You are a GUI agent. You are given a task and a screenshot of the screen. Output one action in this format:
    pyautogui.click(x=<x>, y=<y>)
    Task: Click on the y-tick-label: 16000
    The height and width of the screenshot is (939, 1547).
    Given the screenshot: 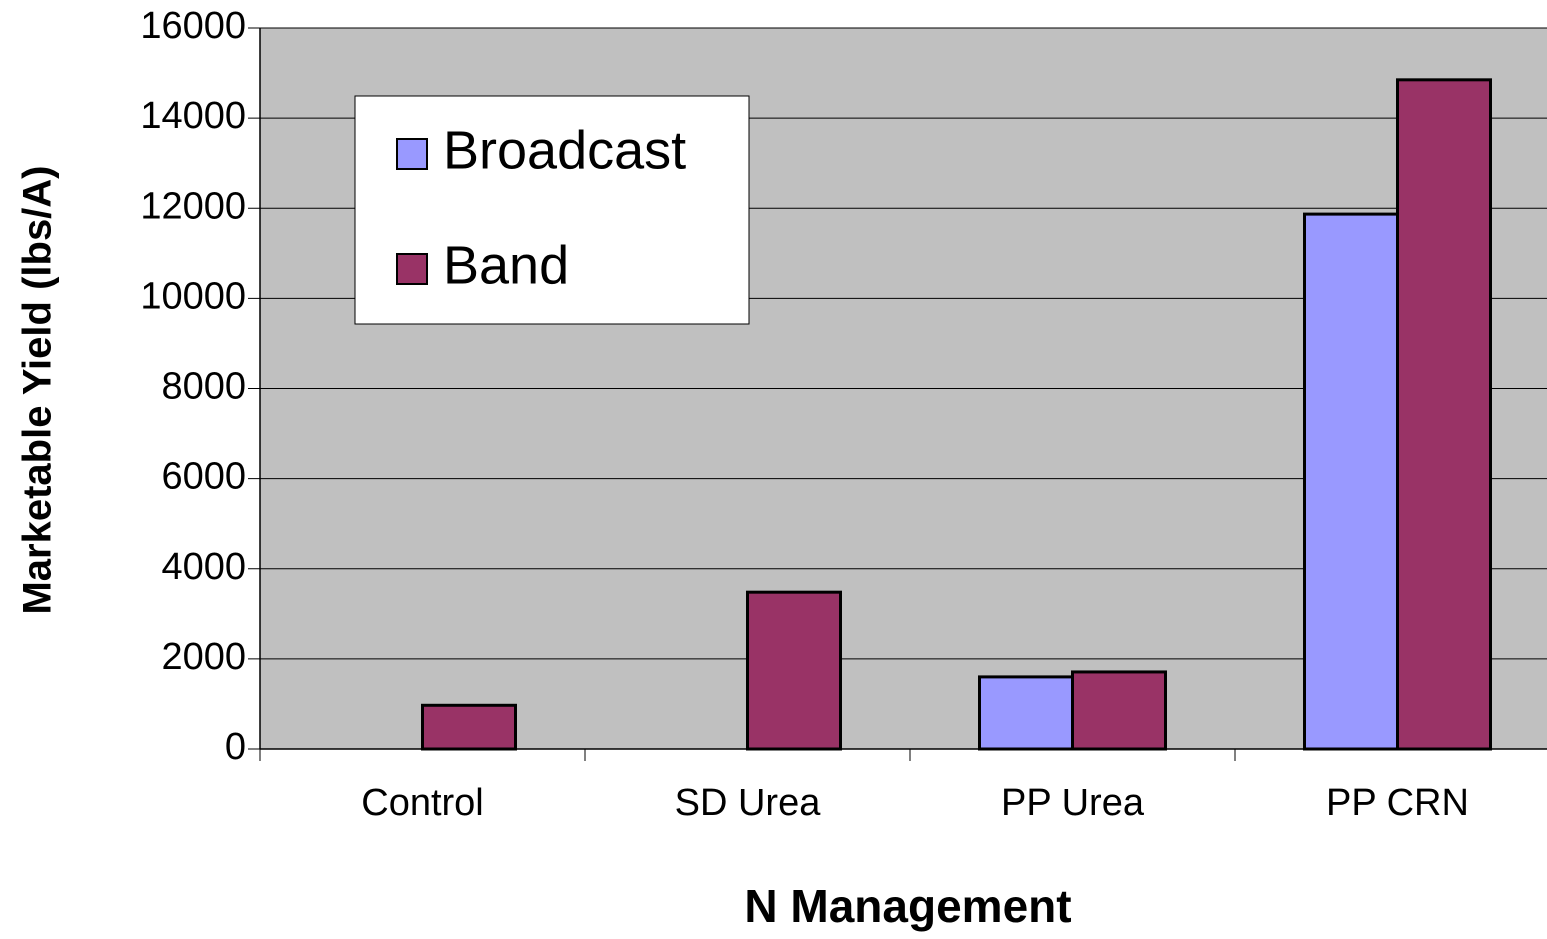 What is the action you would take?
    pyautogui.click(x=193, y=26)
    